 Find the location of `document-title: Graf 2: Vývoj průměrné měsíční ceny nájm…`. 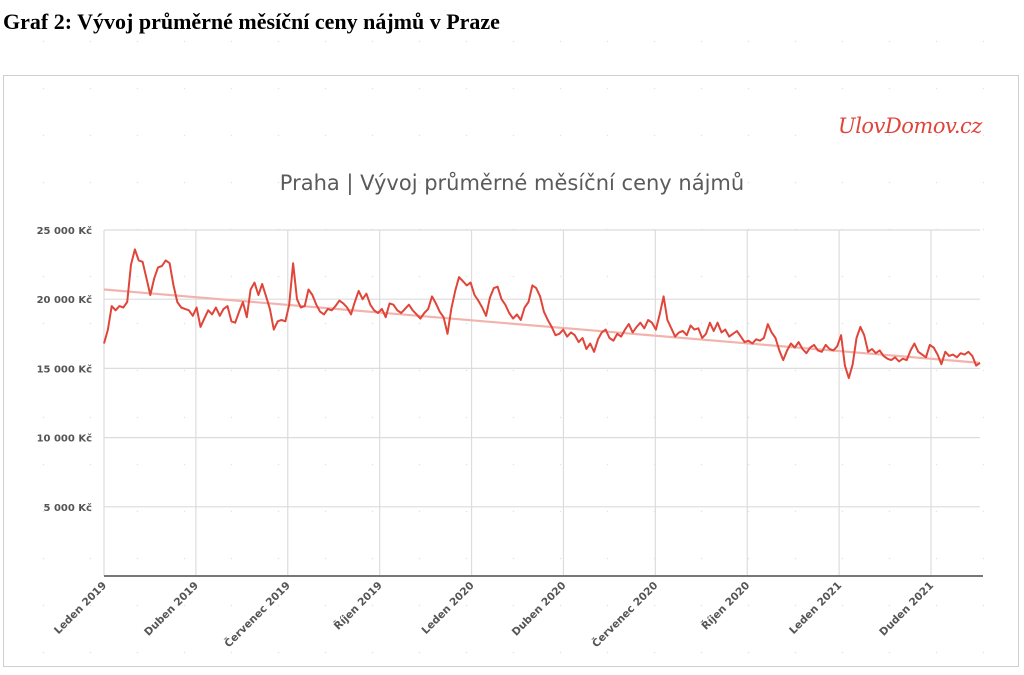

document-title: Graf 2: Vývoj průměrné měsíční ceny nájm… is located at coordinates (251, 21).